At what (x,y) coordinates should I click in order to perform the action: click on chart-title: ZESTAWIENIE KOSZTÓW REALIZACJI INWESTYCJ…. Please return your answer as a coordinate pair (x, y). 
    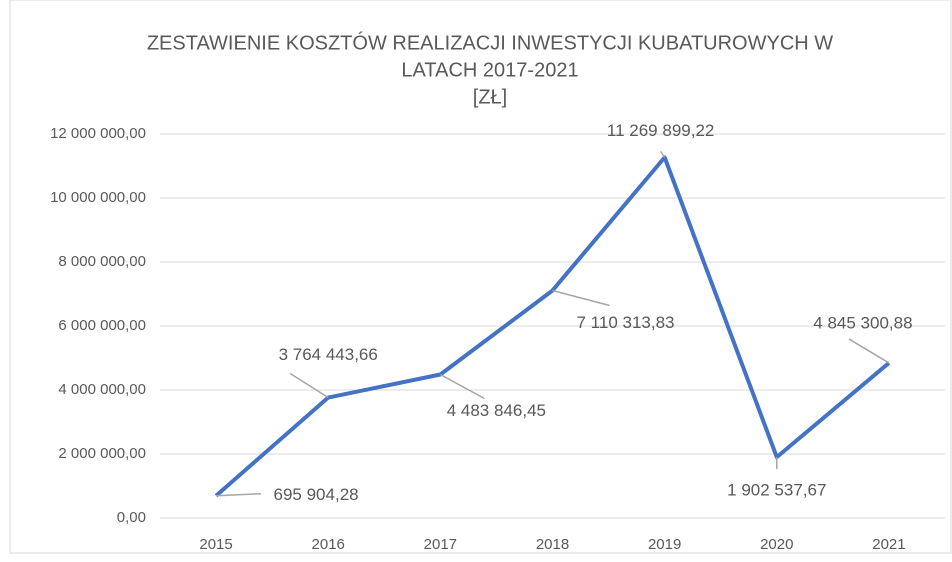
    Looking at the image, I should click on (490, 42).